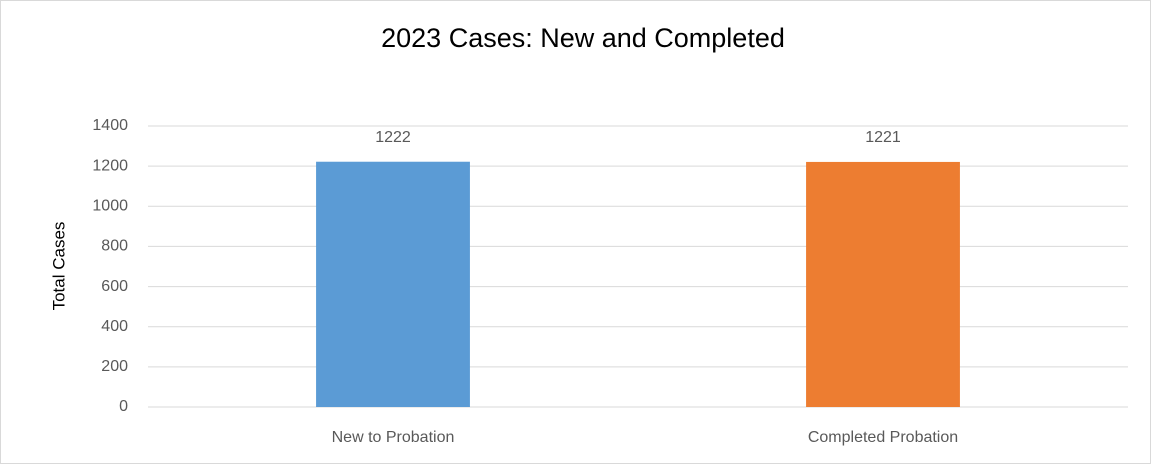  What do you see at coordinates (114, 366) in the screenshot?
I see `y-tick-label: 200` at bounding box center [114, 366].